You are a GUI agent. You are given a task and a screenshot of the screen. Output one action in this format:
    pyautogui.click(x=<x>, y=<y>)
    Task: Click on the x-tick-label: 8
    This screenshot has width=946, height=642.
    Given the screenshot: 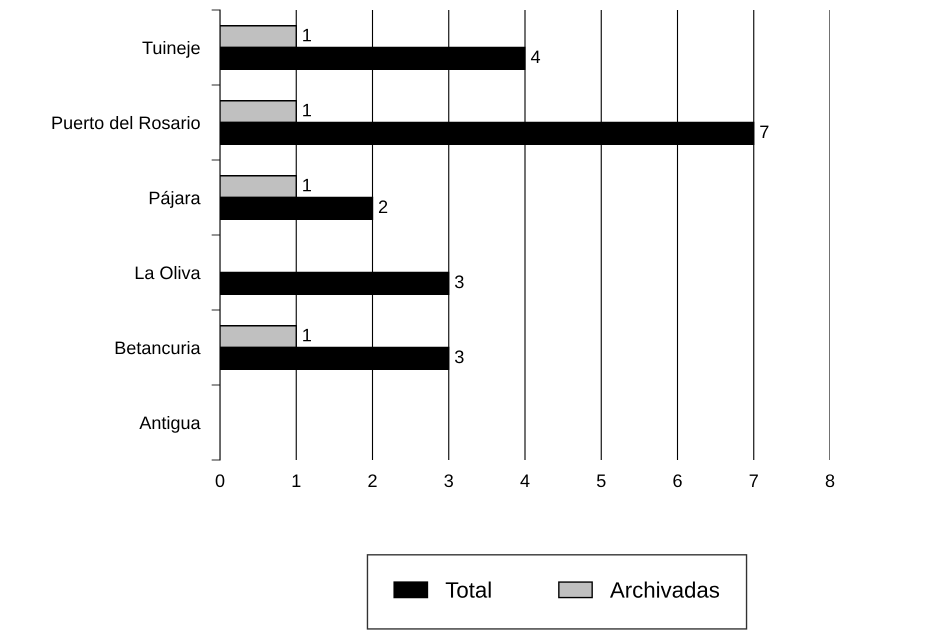 What is the action you would take?
    pyautogui.click(x=830, y=481)
    